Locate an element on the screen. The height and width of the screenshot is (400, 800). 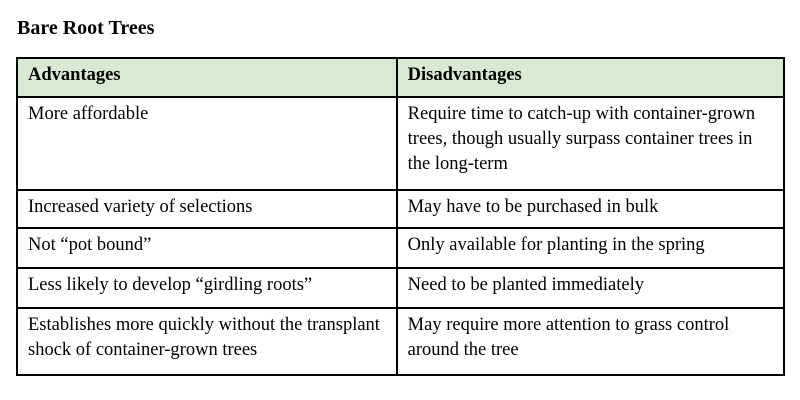
column-header-advantages: Advantages is located at coordinates (207, 77).